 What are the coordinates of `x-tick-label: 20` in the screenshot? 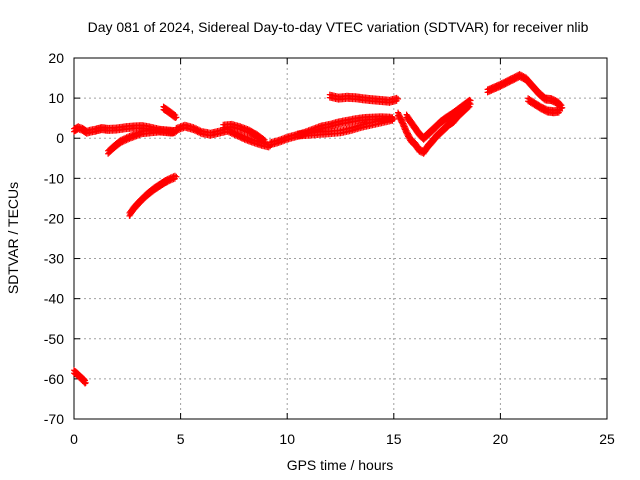 It's located at (501, 439).